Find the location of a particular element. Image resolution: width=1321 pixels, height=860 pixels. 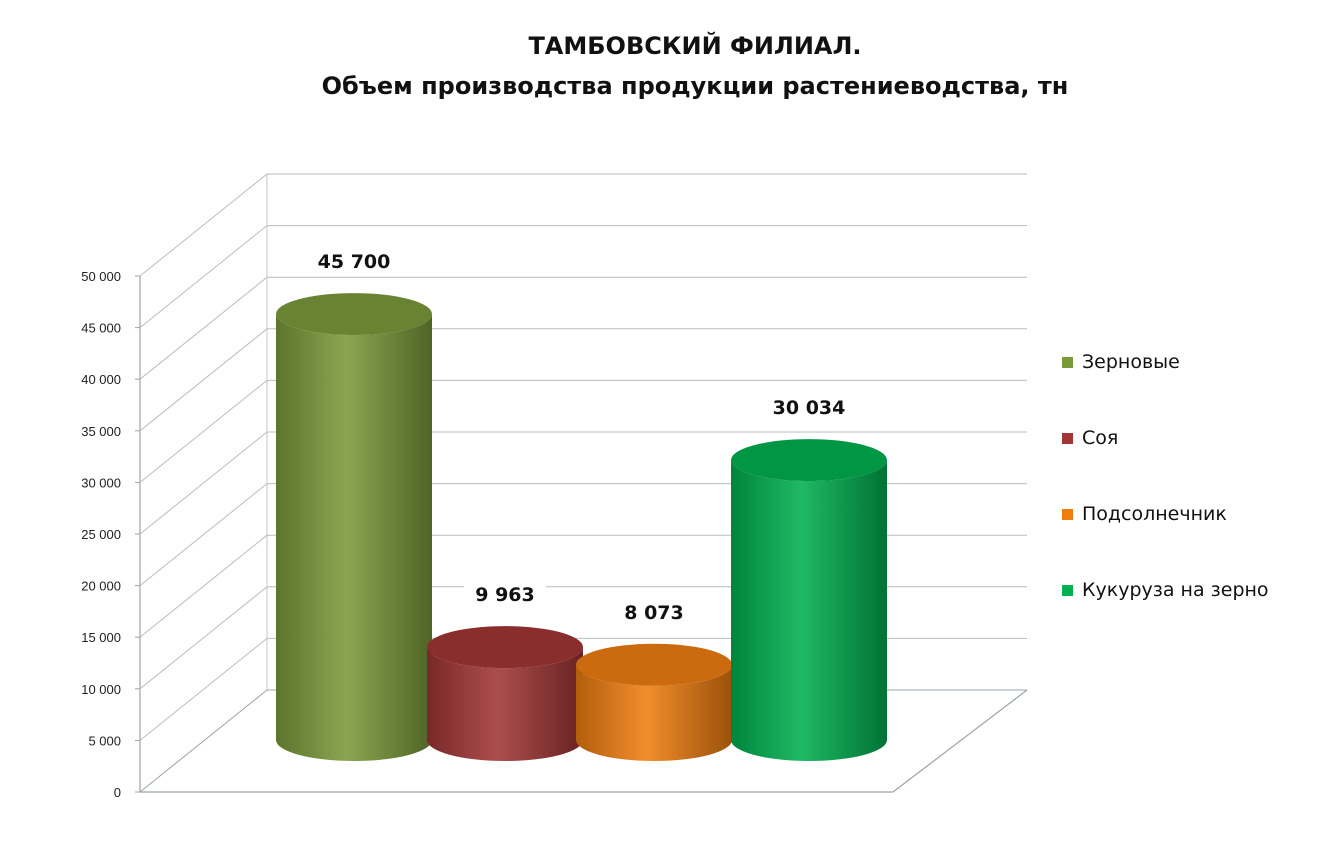

data-label: 9 963 is located at coordinates (505, 595).